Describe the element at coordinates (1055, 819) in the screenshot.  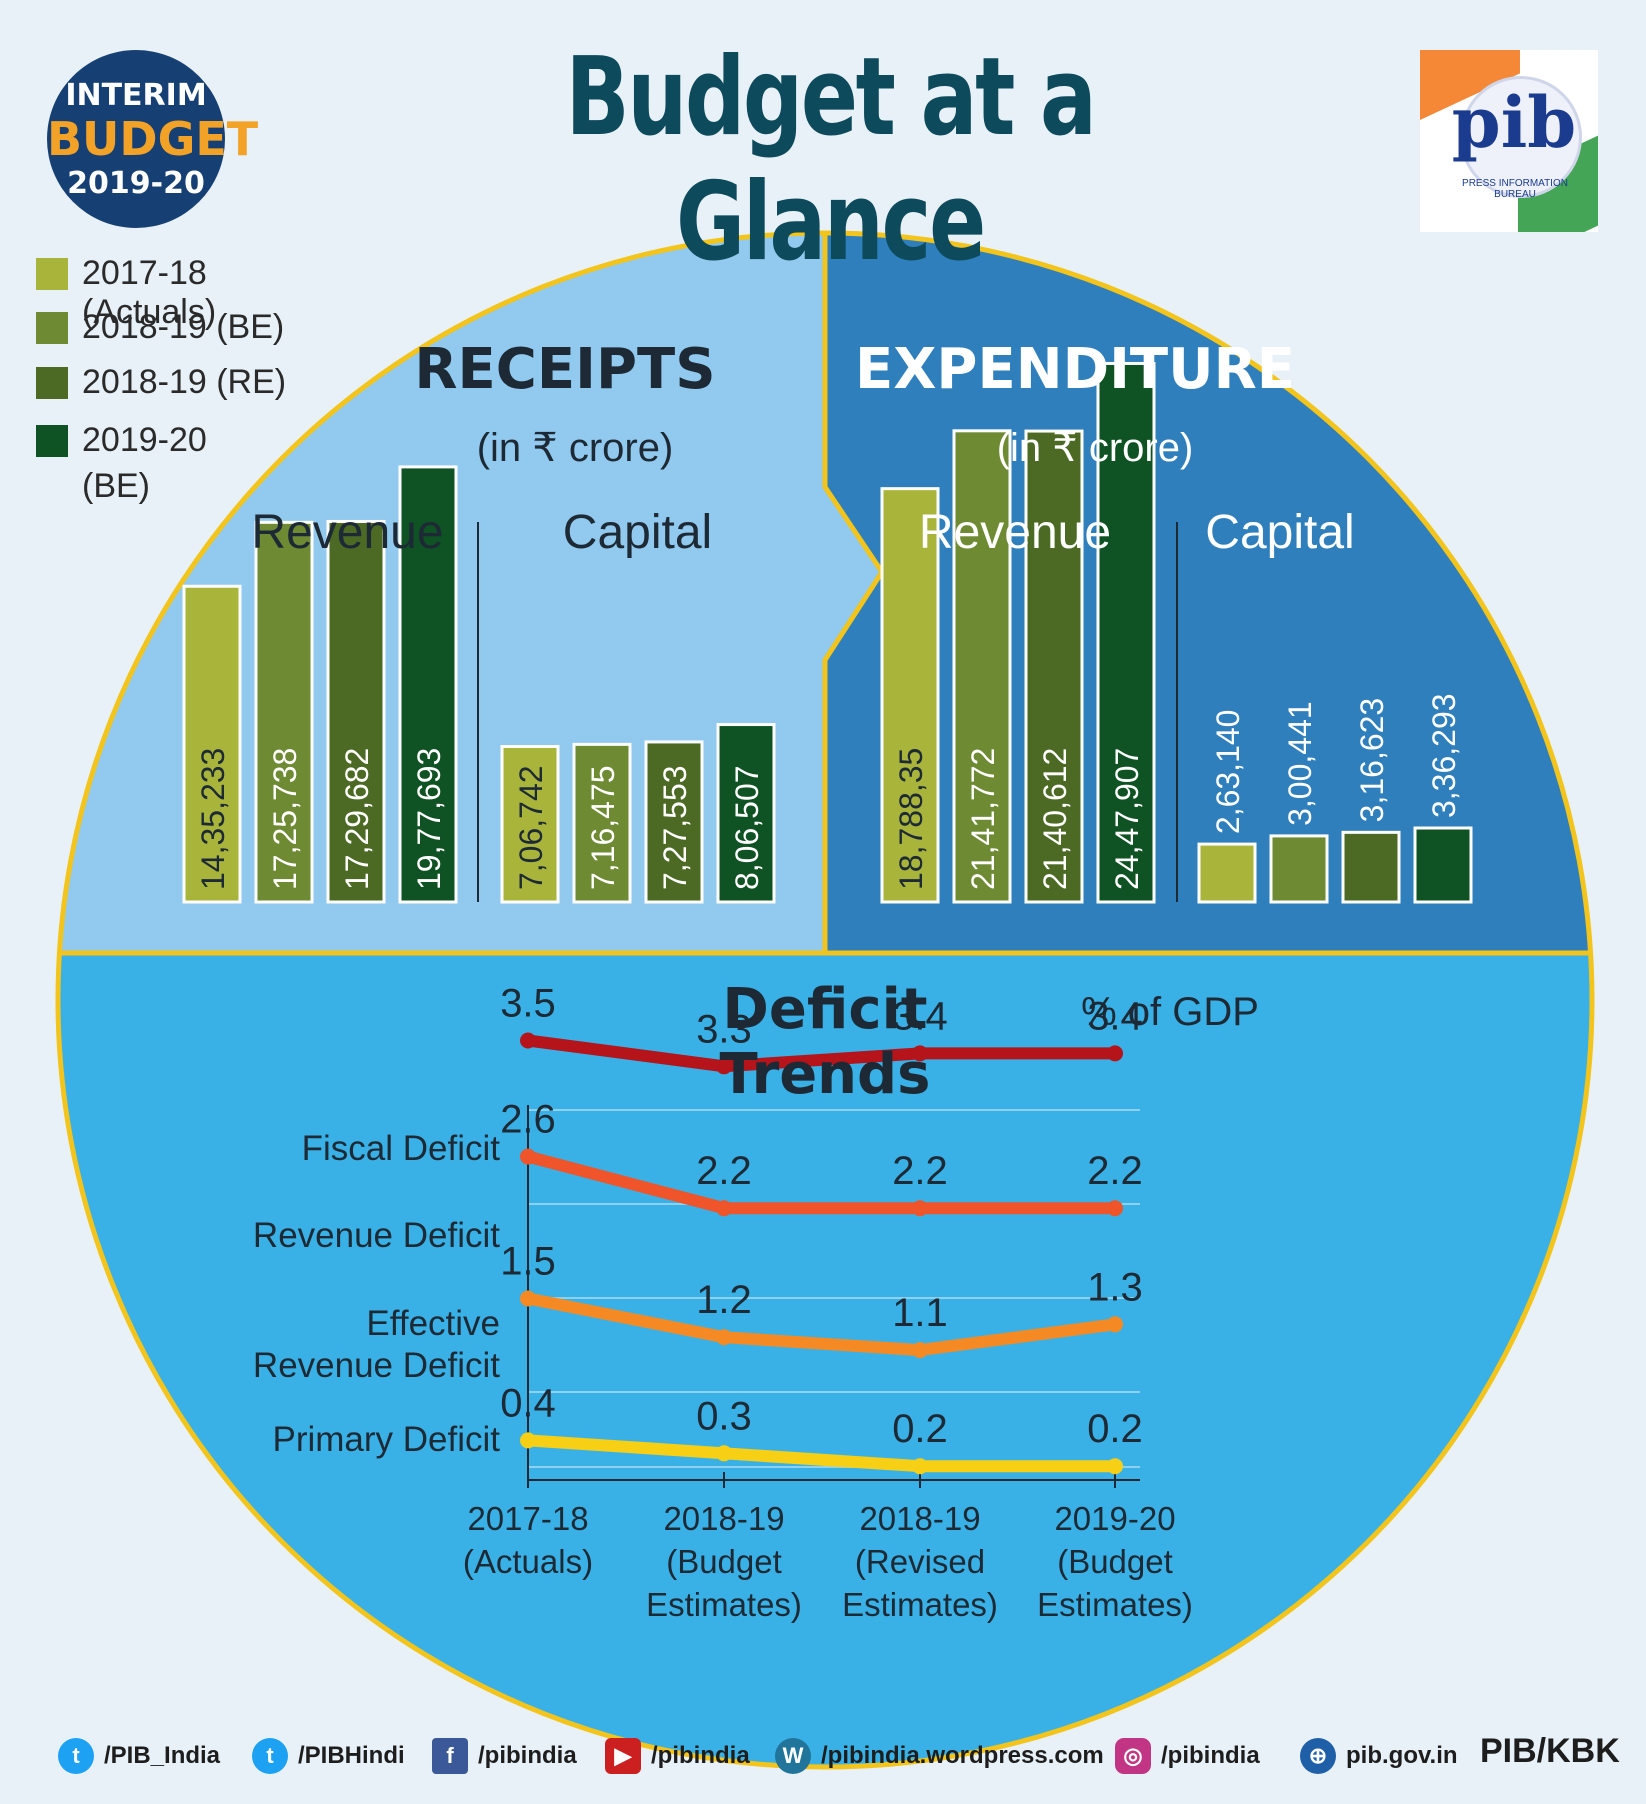
I see `bar-value-label: 21,40,612` at that location.